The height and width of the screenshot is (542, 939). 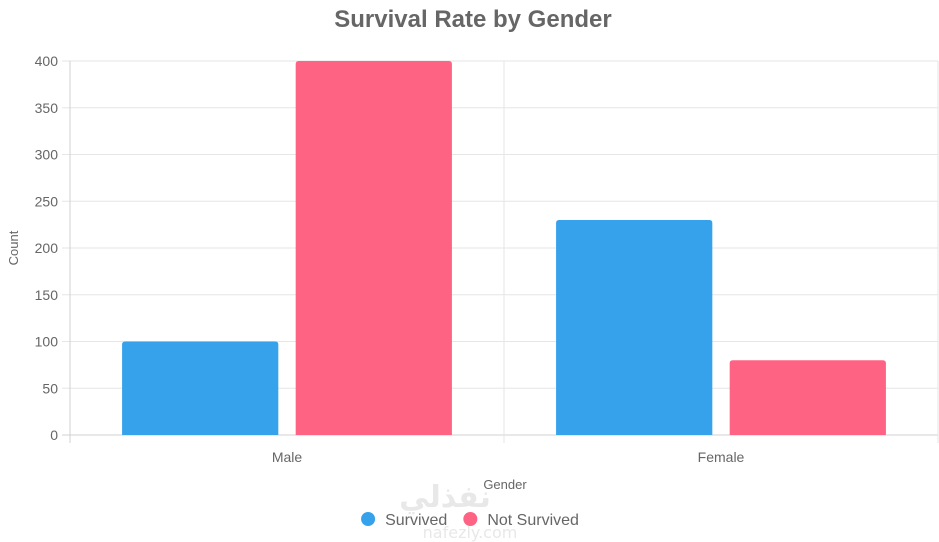 I want to click on watermark-logo: نفذلي nafezly.com, so click(x=458, y=511).